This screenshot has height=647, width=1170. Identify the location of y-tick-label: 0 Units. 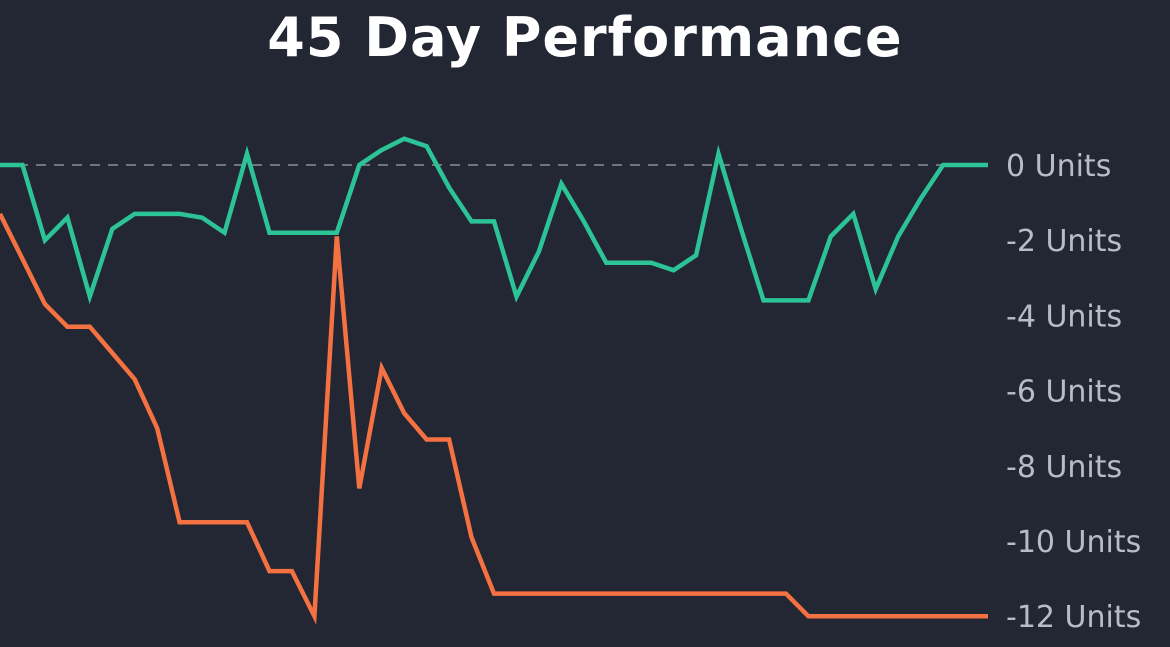
(1058, 166).